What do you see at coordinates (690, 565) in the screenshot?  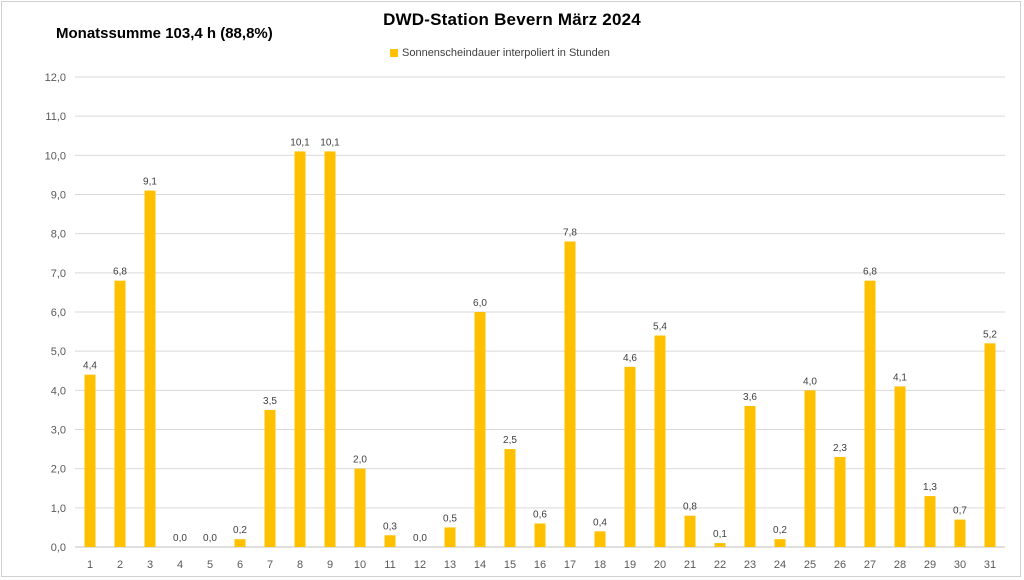 I see `x-tick-label: 21` at bounding box center [690, 565].